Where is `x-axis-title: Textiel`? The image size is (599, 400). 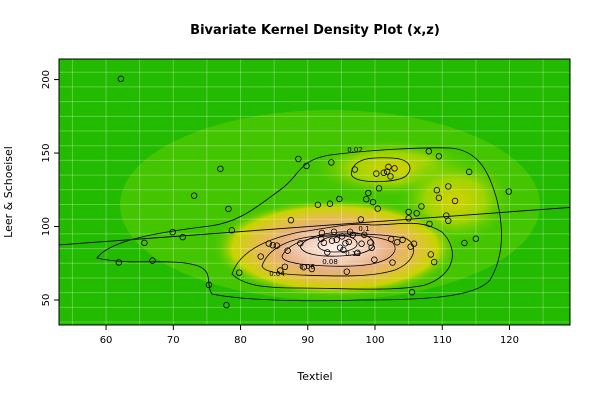
x-axis-title: Textiel is located at coordinates (314, 376).